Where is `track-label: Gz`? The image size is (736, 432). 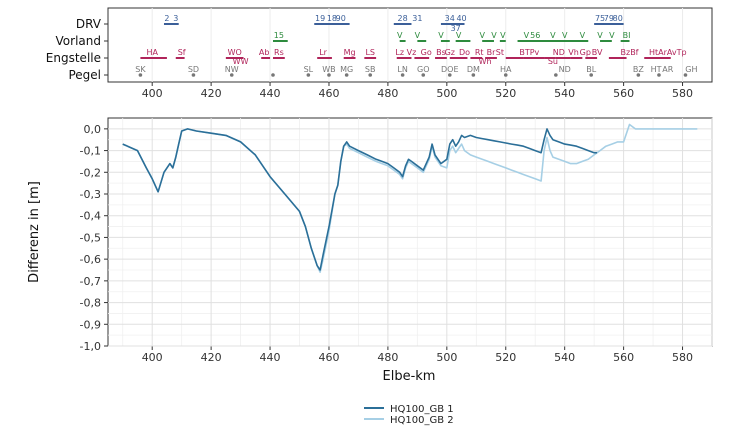
track-label: Gz is located at coordinates (450, 52).